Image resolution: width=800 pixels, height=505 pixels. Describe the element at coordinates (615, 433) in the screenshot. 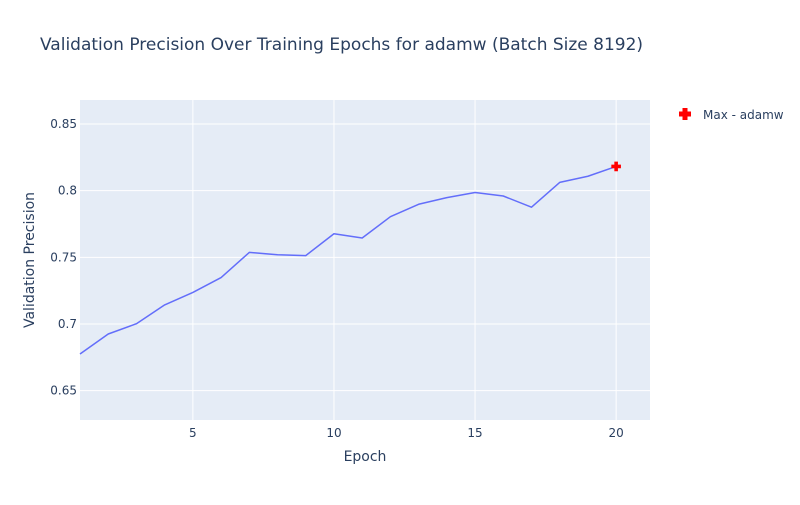

I see `x-tick-label: 20` at that location.